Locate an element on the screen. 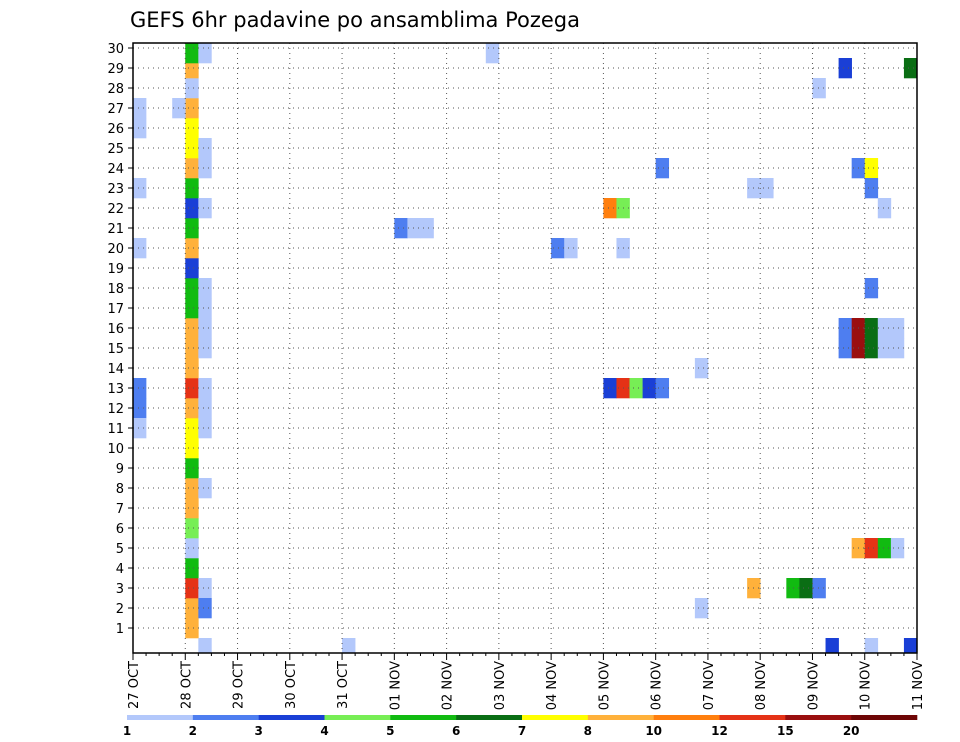  x-tick-label: 02 NOV is located at coordinates (448, 685).